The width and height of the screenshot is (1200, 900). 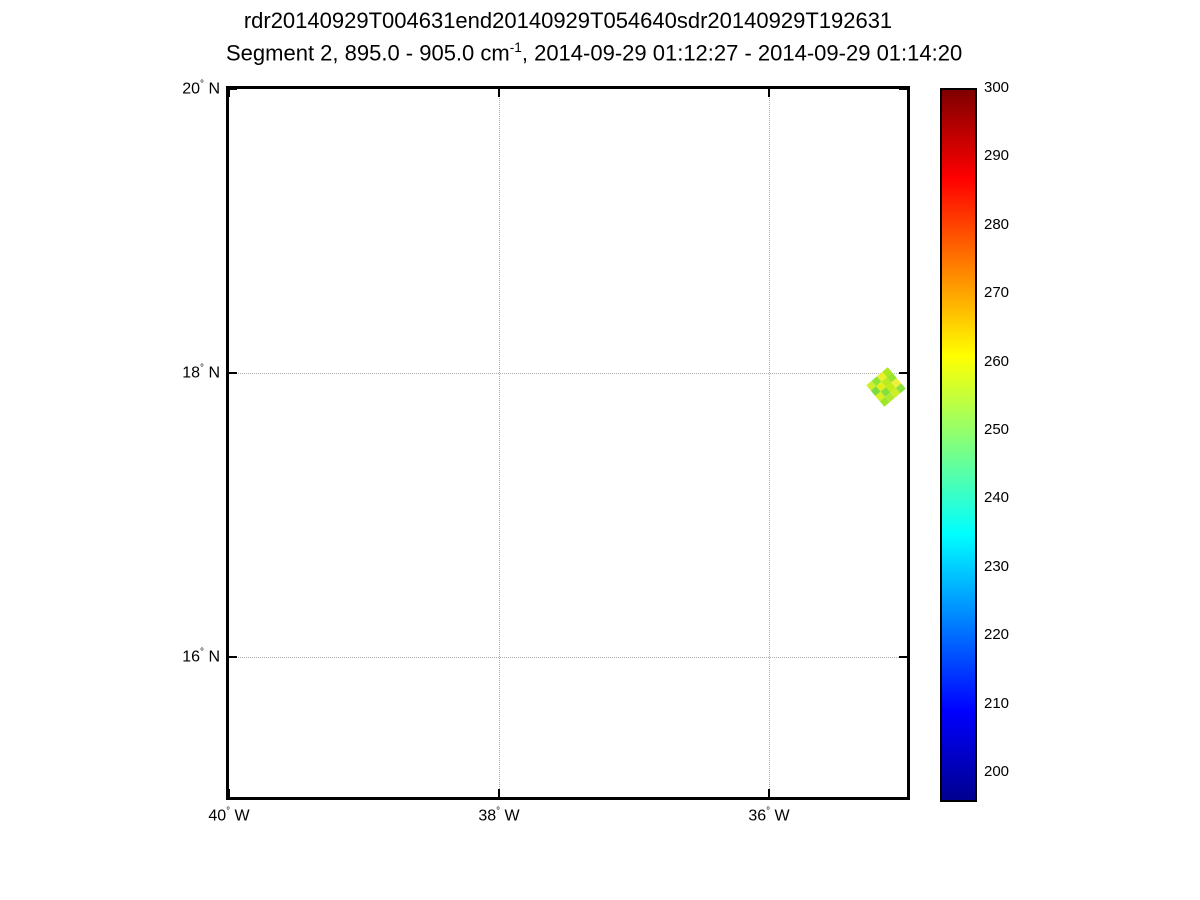 What do you see at coordinates (997, 224) in the screenshot?
I see `colorbar-tick-label: 280` at bounding box center [997, 224].